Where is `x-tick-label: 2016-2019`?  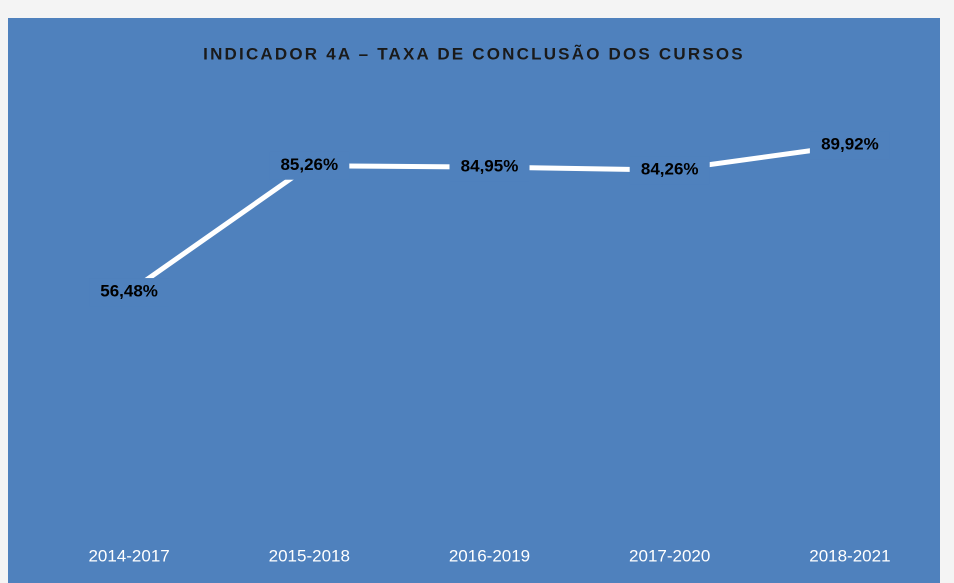 x-tick-label: 2016-2019 is located at coordinates (489, 555).